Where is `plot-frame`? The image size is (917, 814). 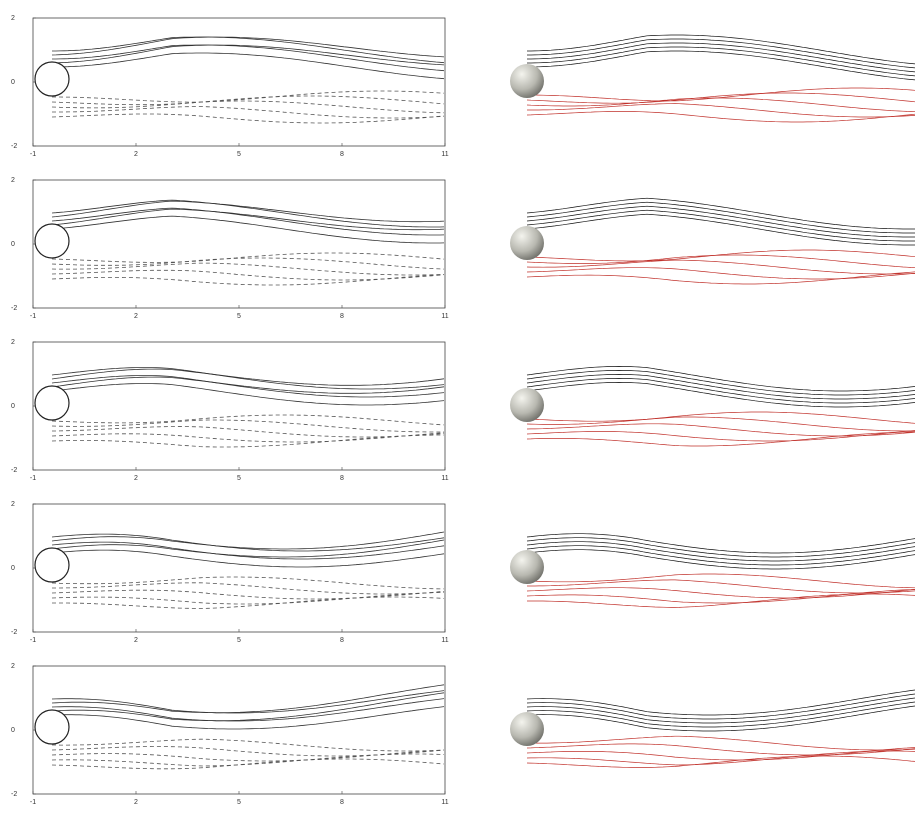 plot-frame is located at coordinates (239, 406).